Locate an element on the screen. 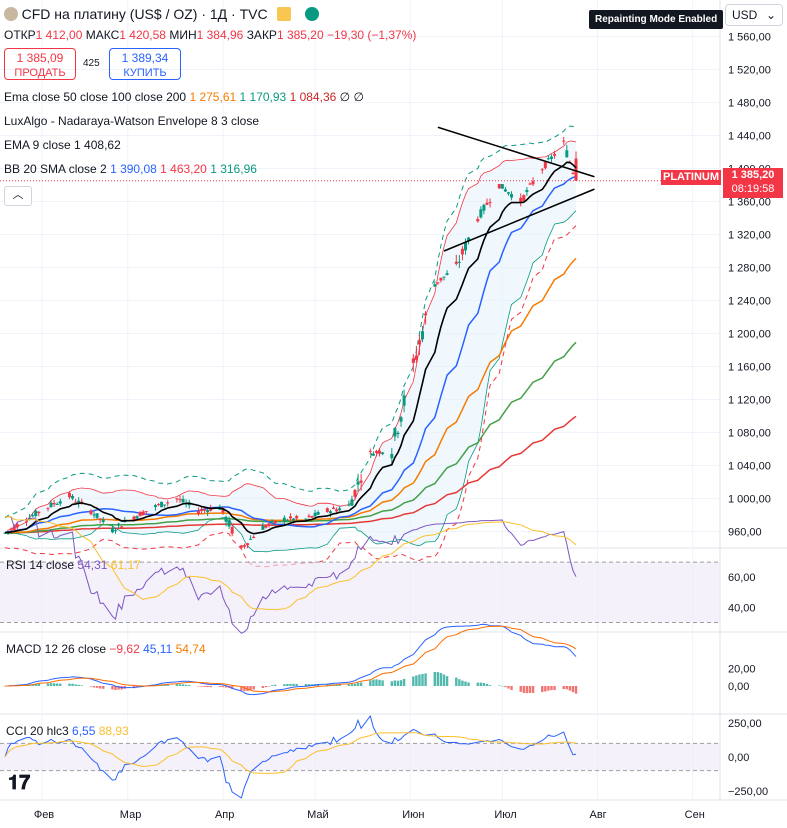 The width and height of the screenshot is (787, 828). cci-legend: CCI 20 hlc3 6,55 88,93 is located at coordinates (67, 731).